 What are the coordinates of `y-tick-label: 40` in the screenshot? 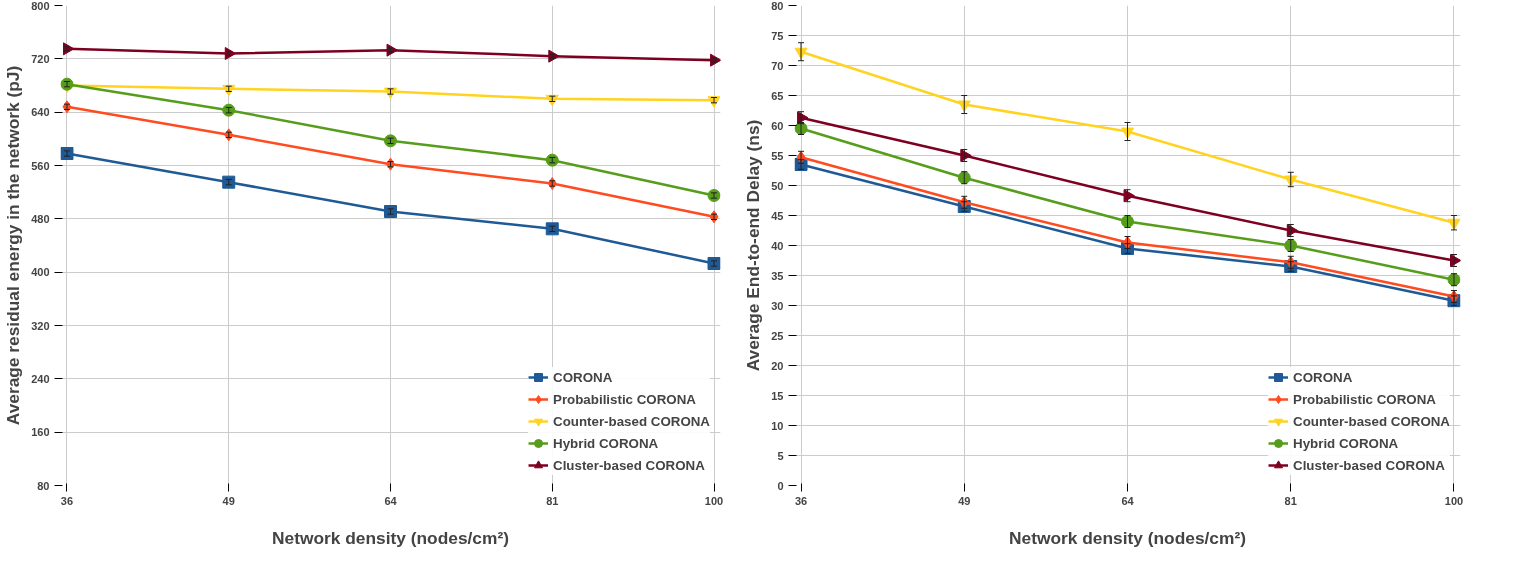 It's located at (777, 245).